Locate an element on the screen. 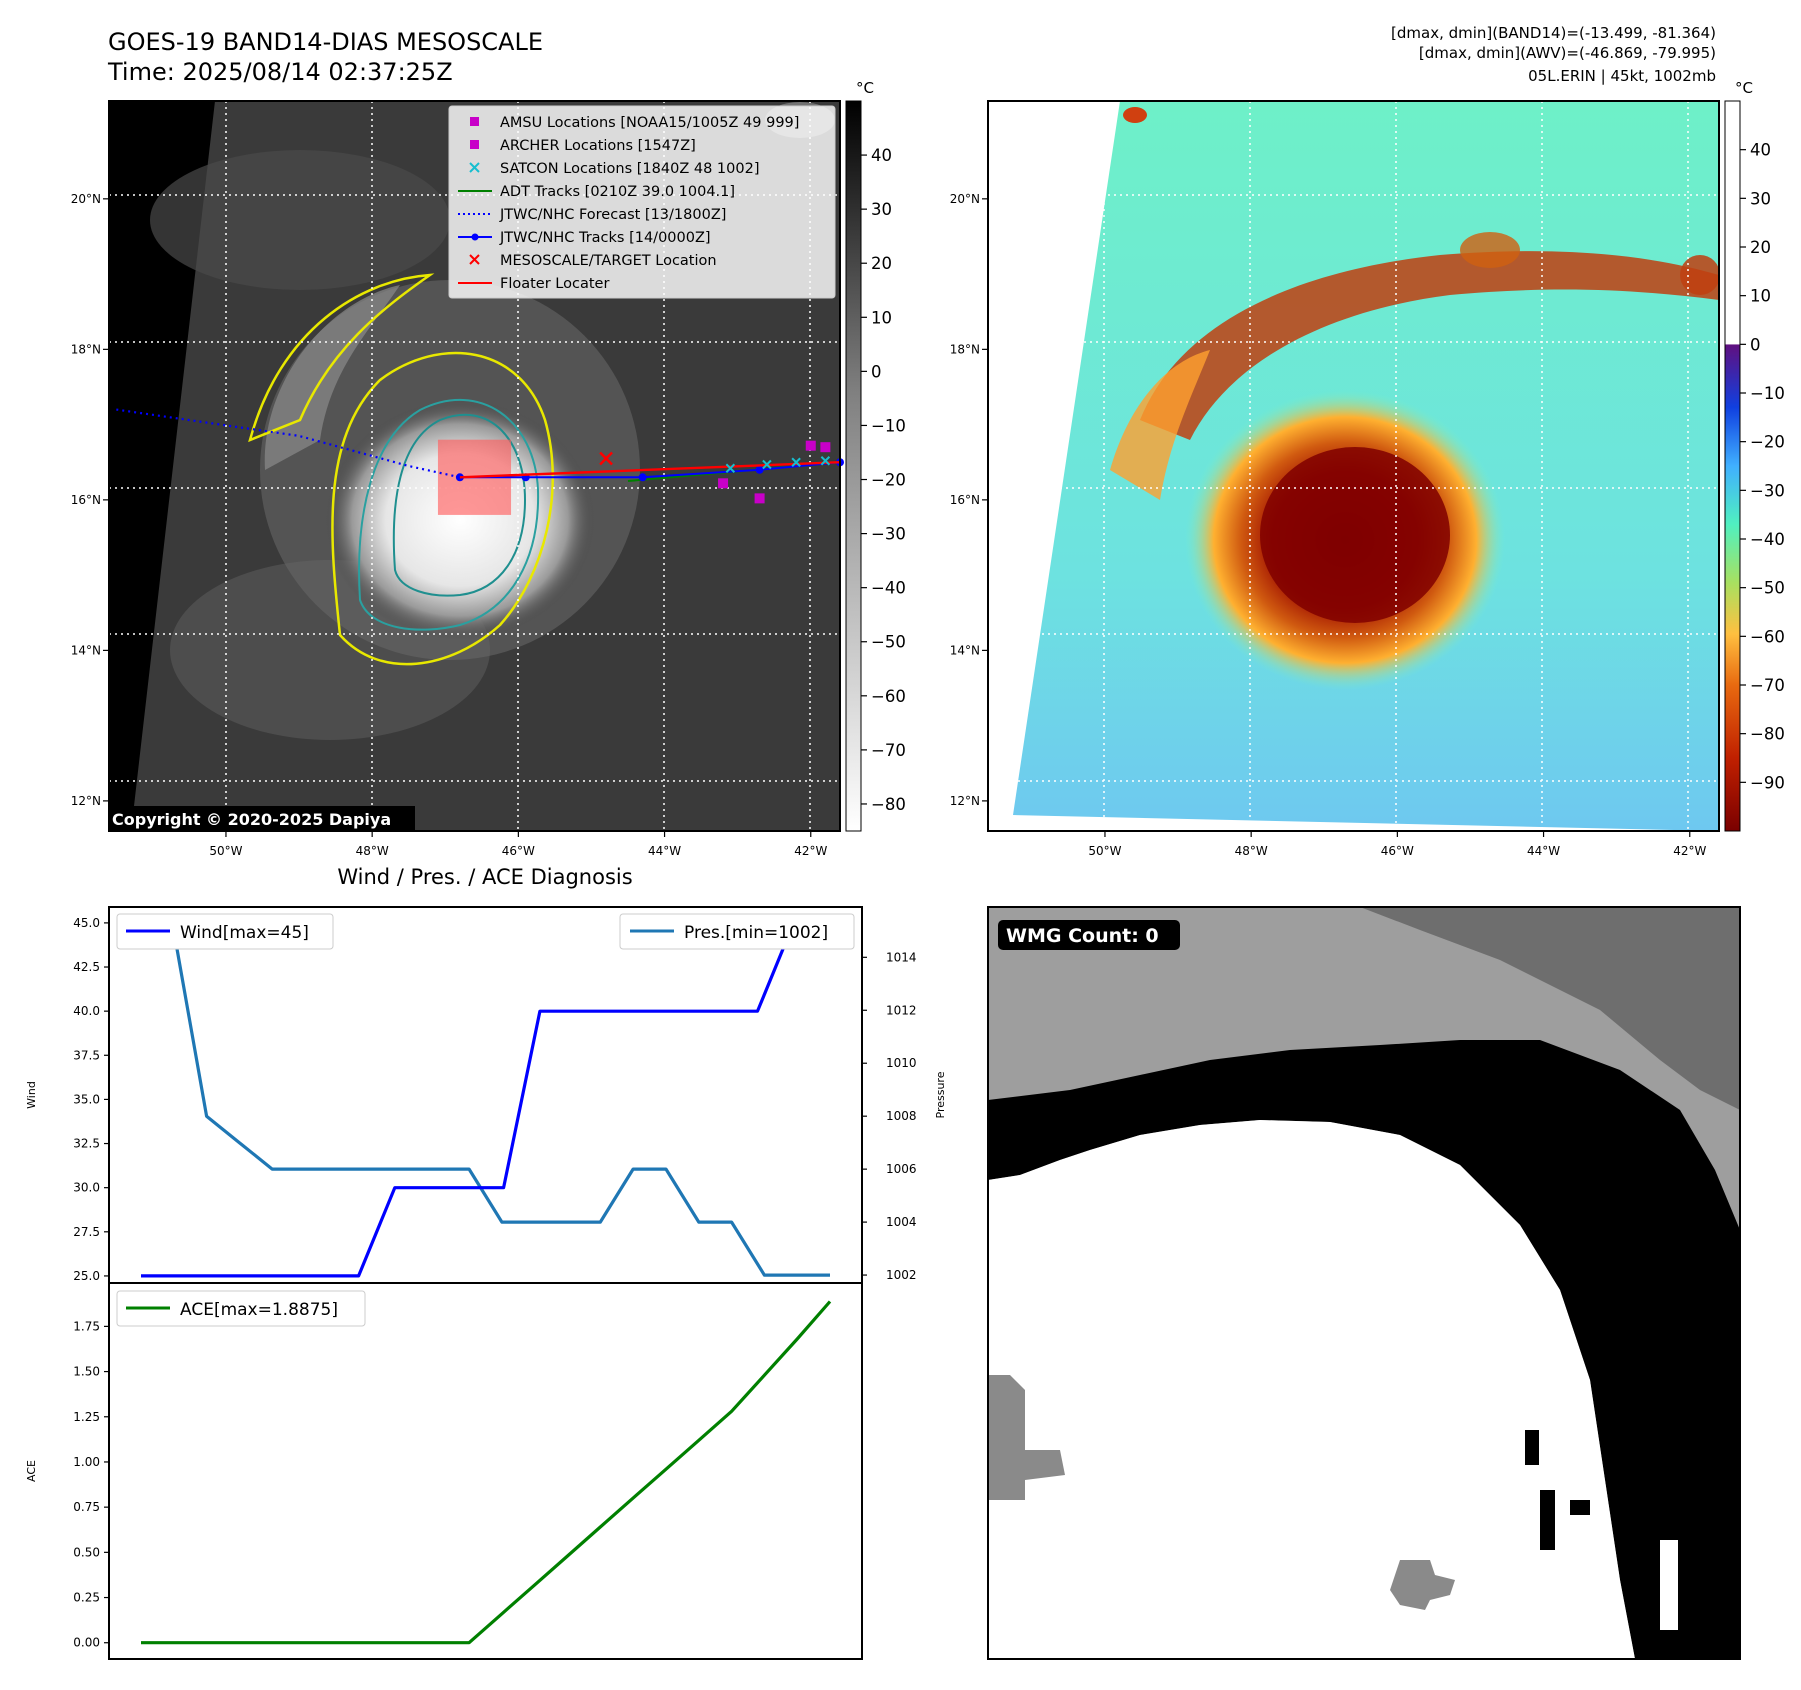  wind-line is located at coordinates (485, 1099).